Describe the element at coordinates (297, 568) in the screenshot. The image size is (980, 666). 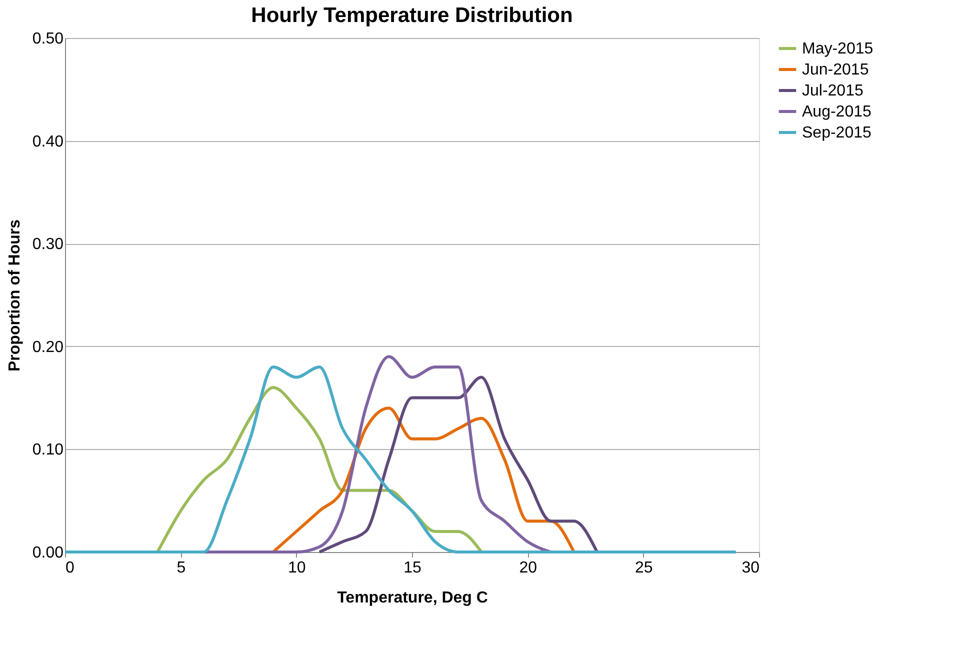
I see `x-tick-label: 10` at that location.